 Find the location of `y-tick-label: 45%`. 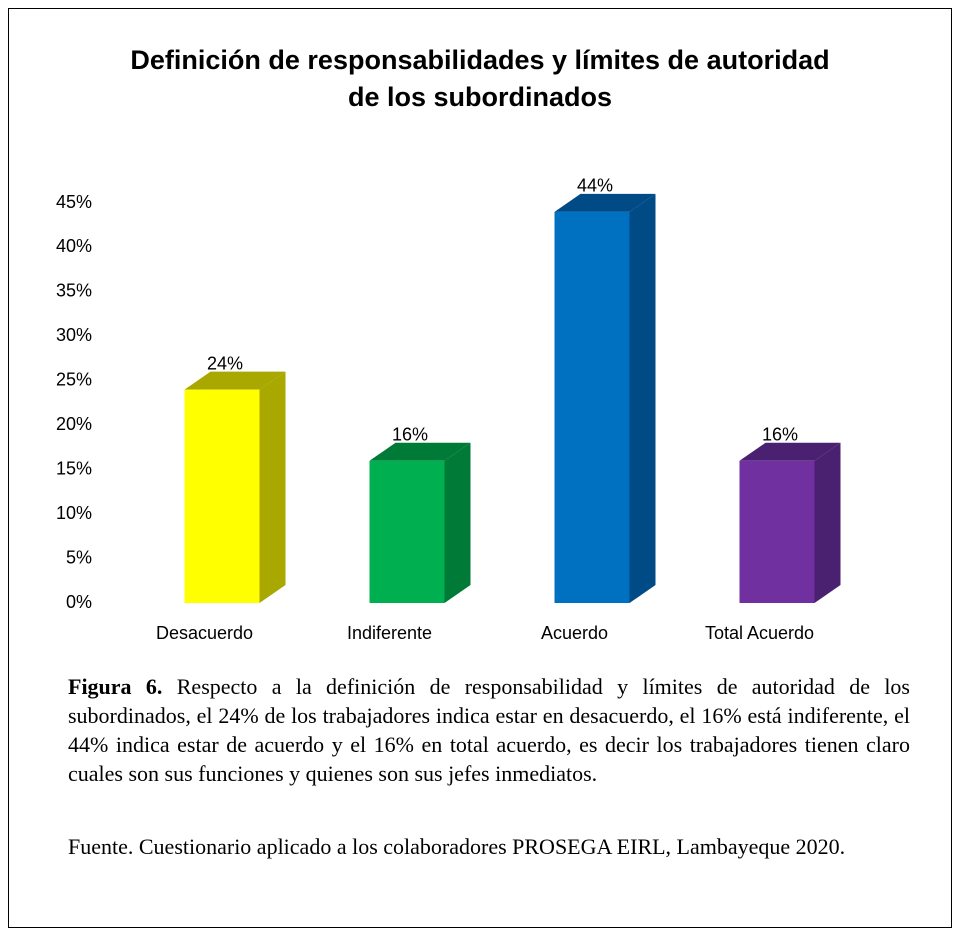

y-tick-label: 45% is located at coordinates (74, 202).